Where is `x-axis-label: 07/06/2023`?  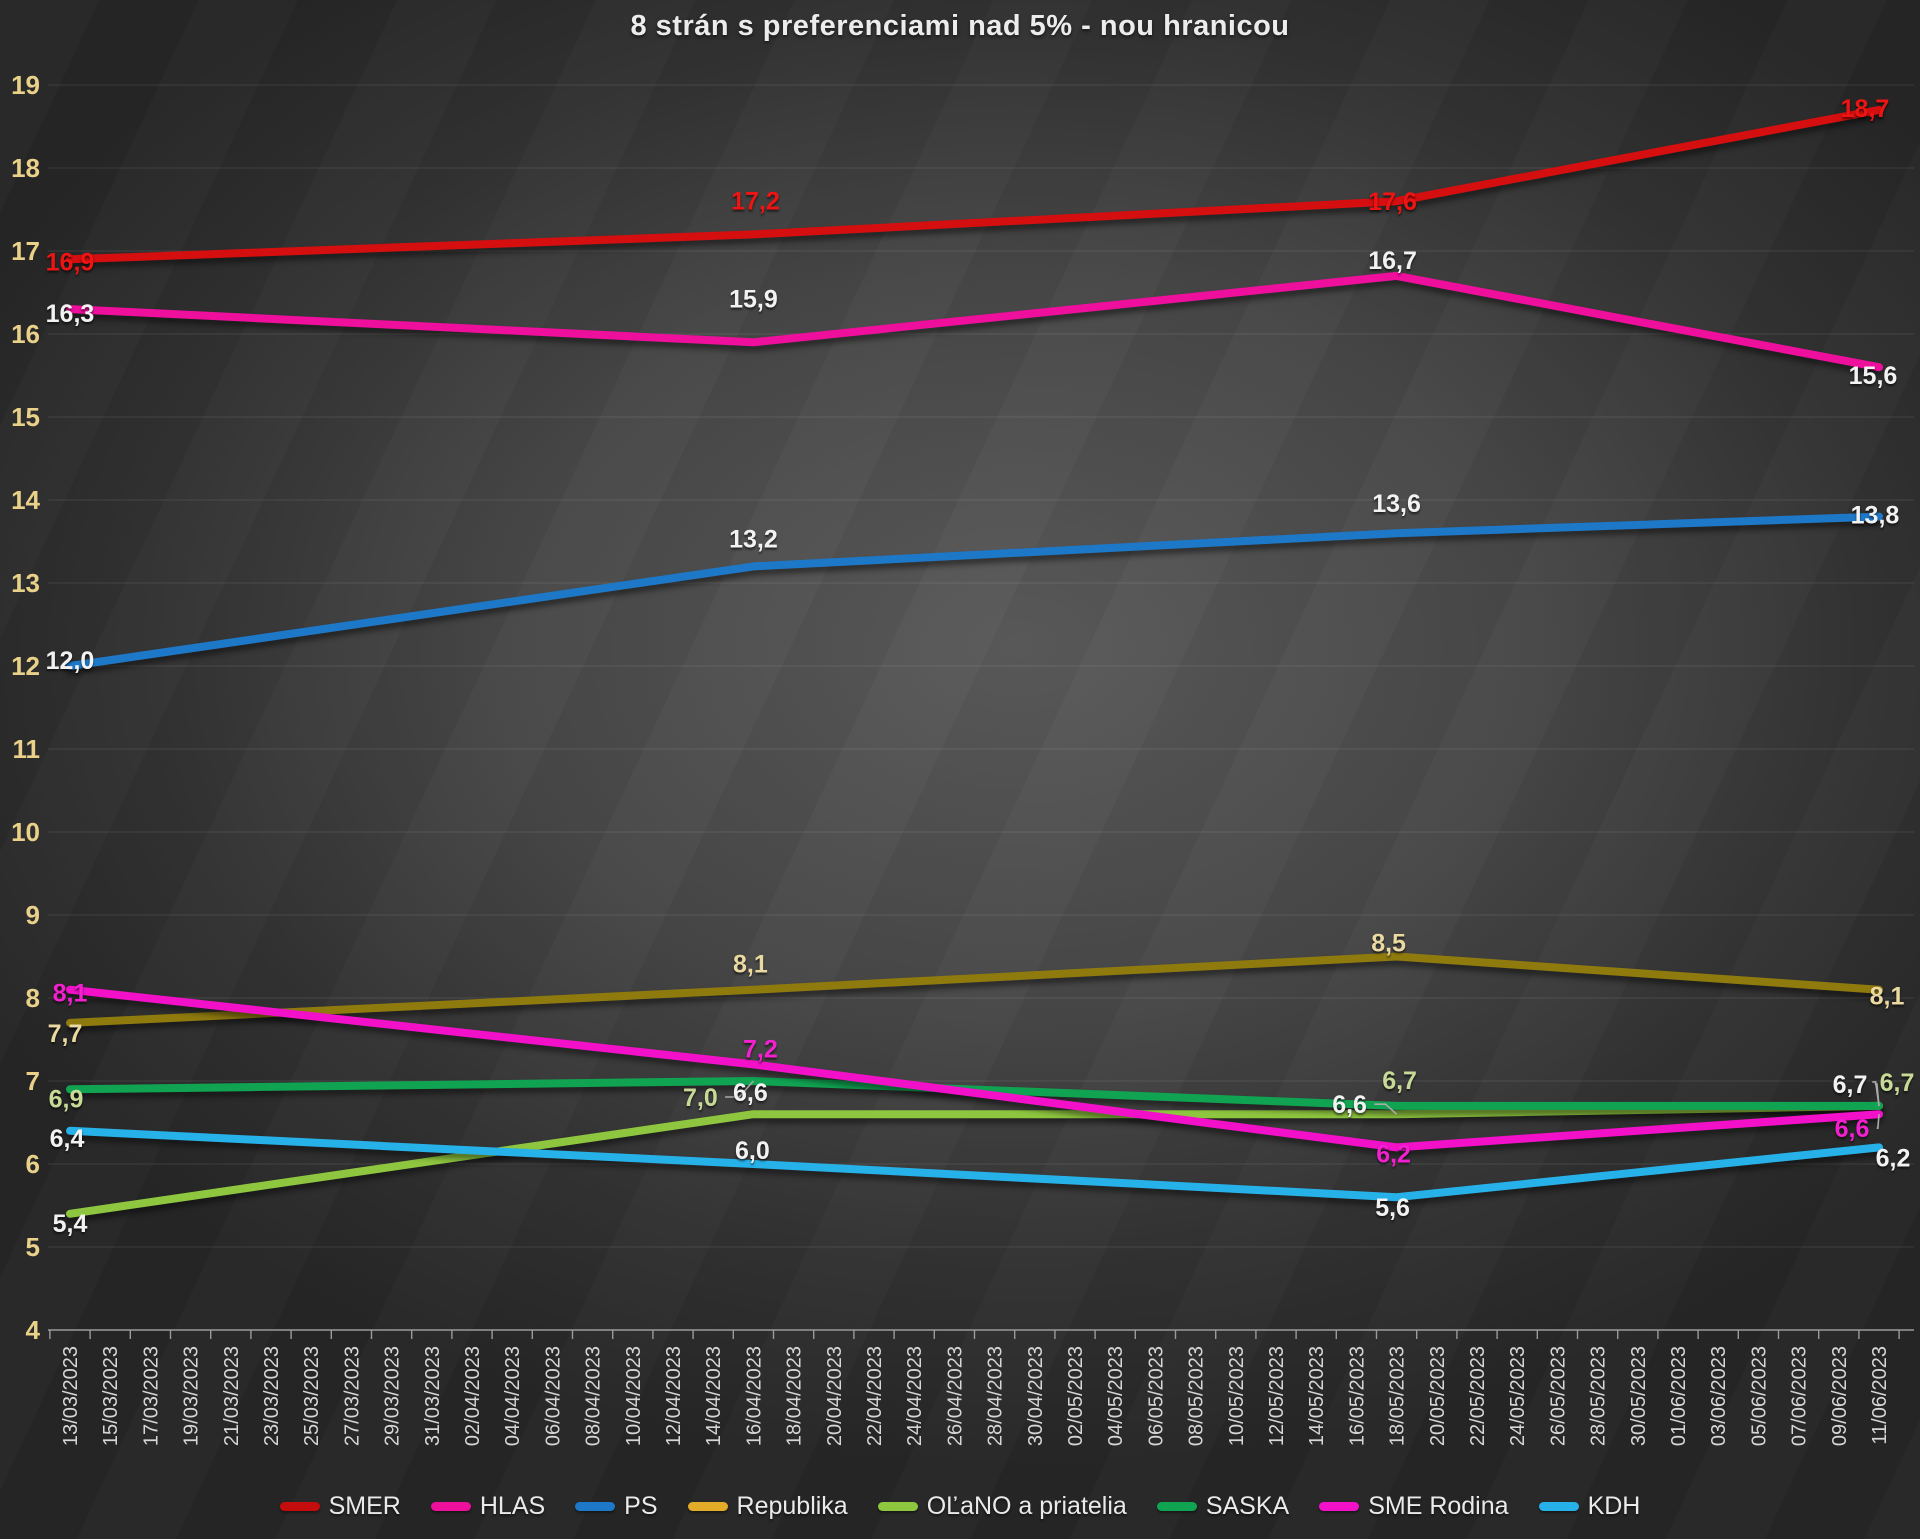
x-axis-label: 07/06/2023 is located at coordinates (1800, 1396).